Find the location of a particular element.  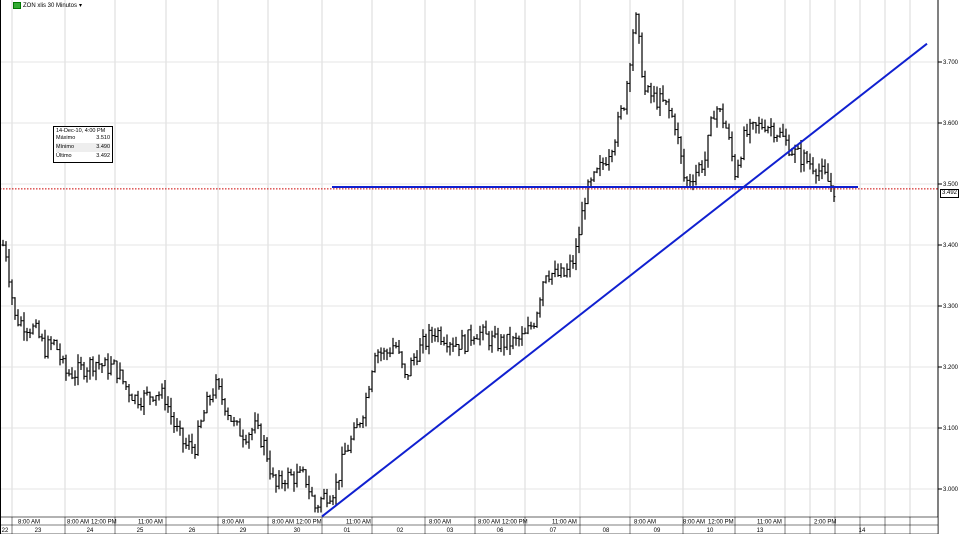

caret-down-icon: ▾ is located at coordinates (81, 6).